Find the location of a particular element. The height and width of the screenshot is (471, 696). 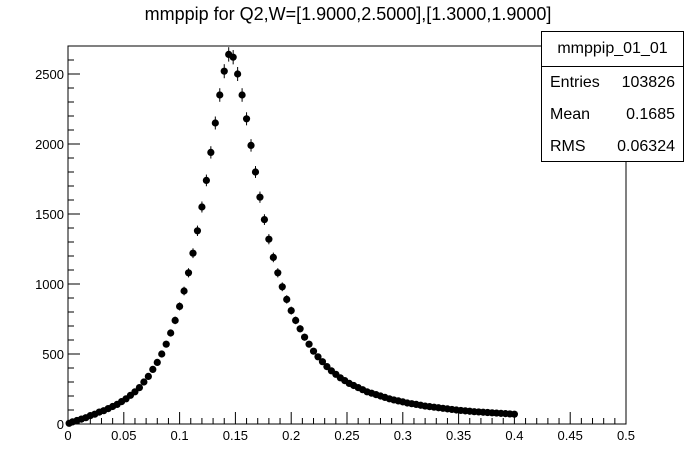

x-tick-label: 0.2 is located at coordinates (291, 435).